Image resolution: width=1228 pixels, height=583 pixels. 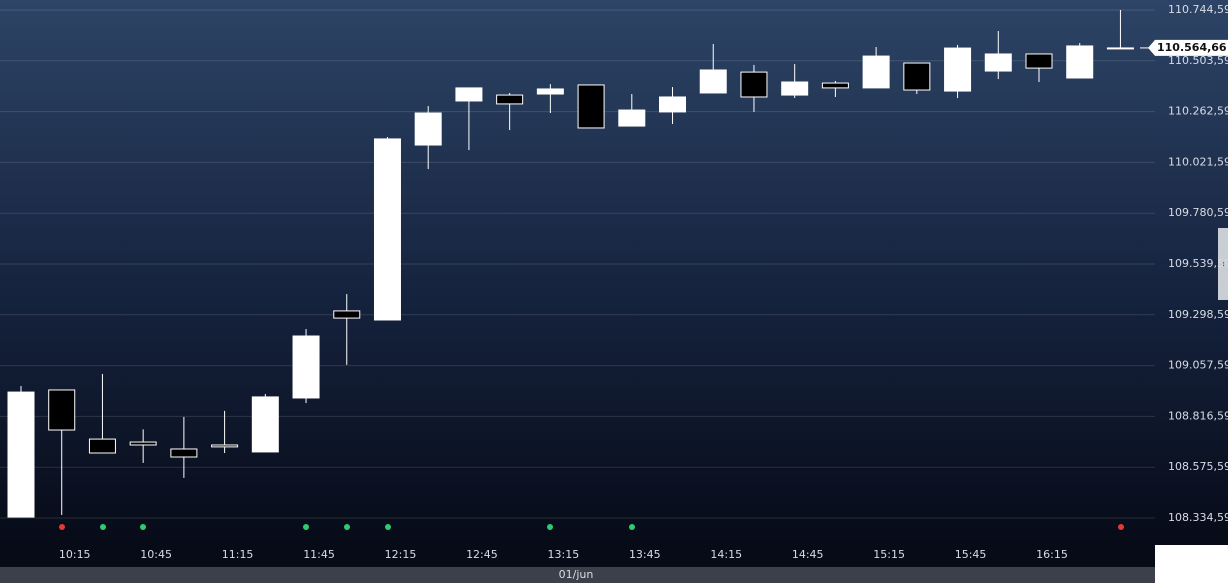 I want to click on y-tick-label: 109.539,59, so click(x=1198, y=263).